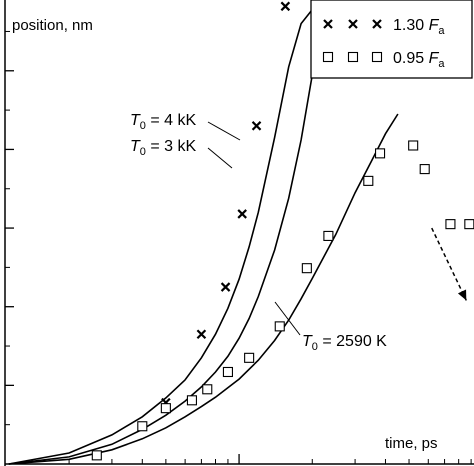 The width and height of the screenshot is (474, 466). I want to click on legend-label-x: 1.30 Fa, so click(419, 27).